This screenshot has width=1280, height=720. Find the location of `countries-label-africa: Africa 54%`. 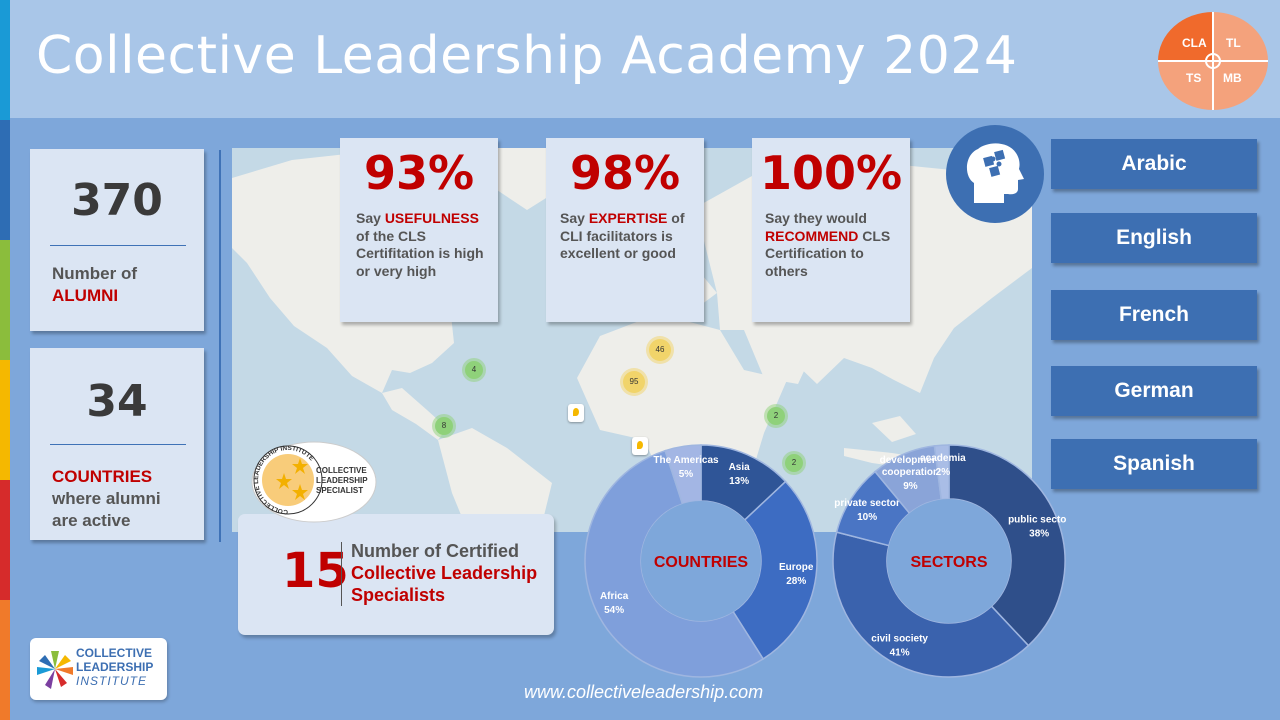

countries-label-africa: Africa 54% is located at coordinates (614, 603).